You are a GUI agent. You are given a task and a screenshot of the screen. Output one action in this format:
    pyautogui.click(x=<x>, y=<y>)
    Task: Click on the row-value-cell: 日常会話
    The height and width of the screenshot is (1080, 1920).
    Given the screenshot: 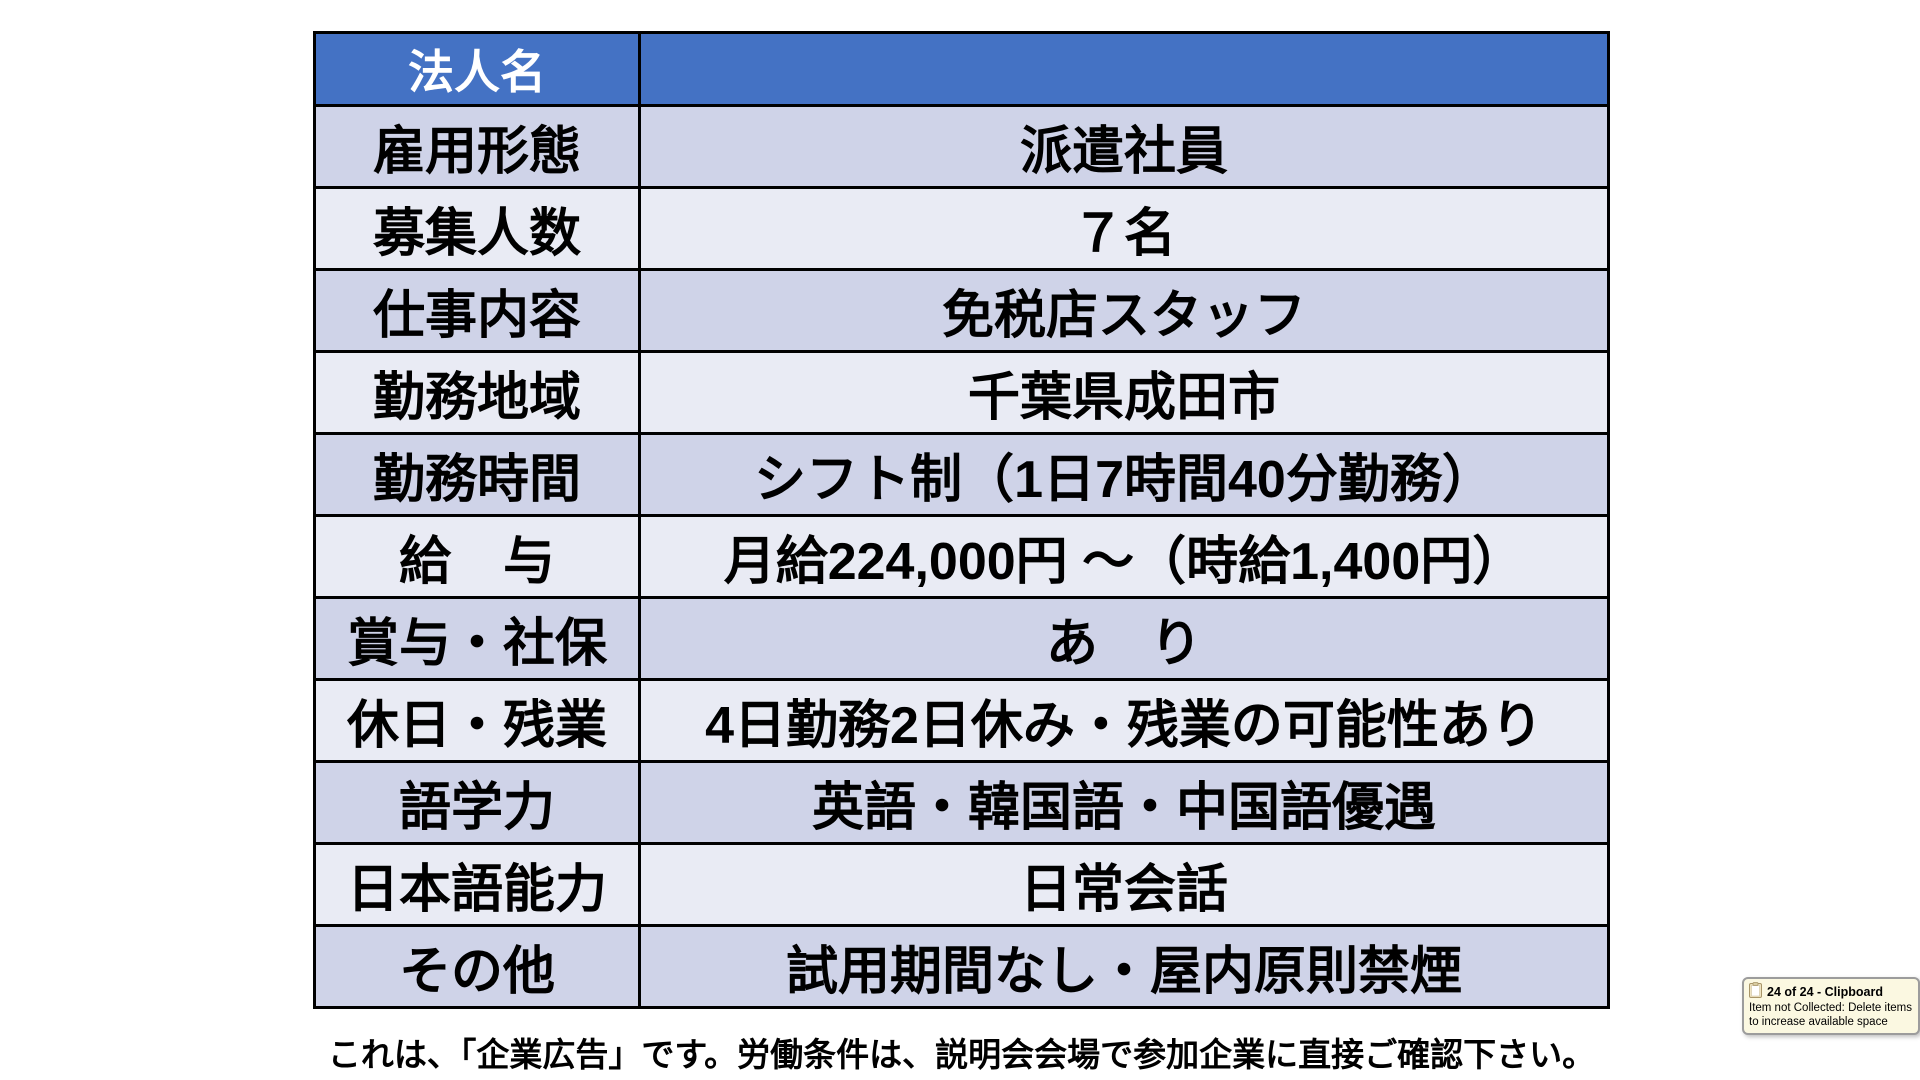 What is the action you would take?
    pyautogui.click(x=1124, y=884)
    